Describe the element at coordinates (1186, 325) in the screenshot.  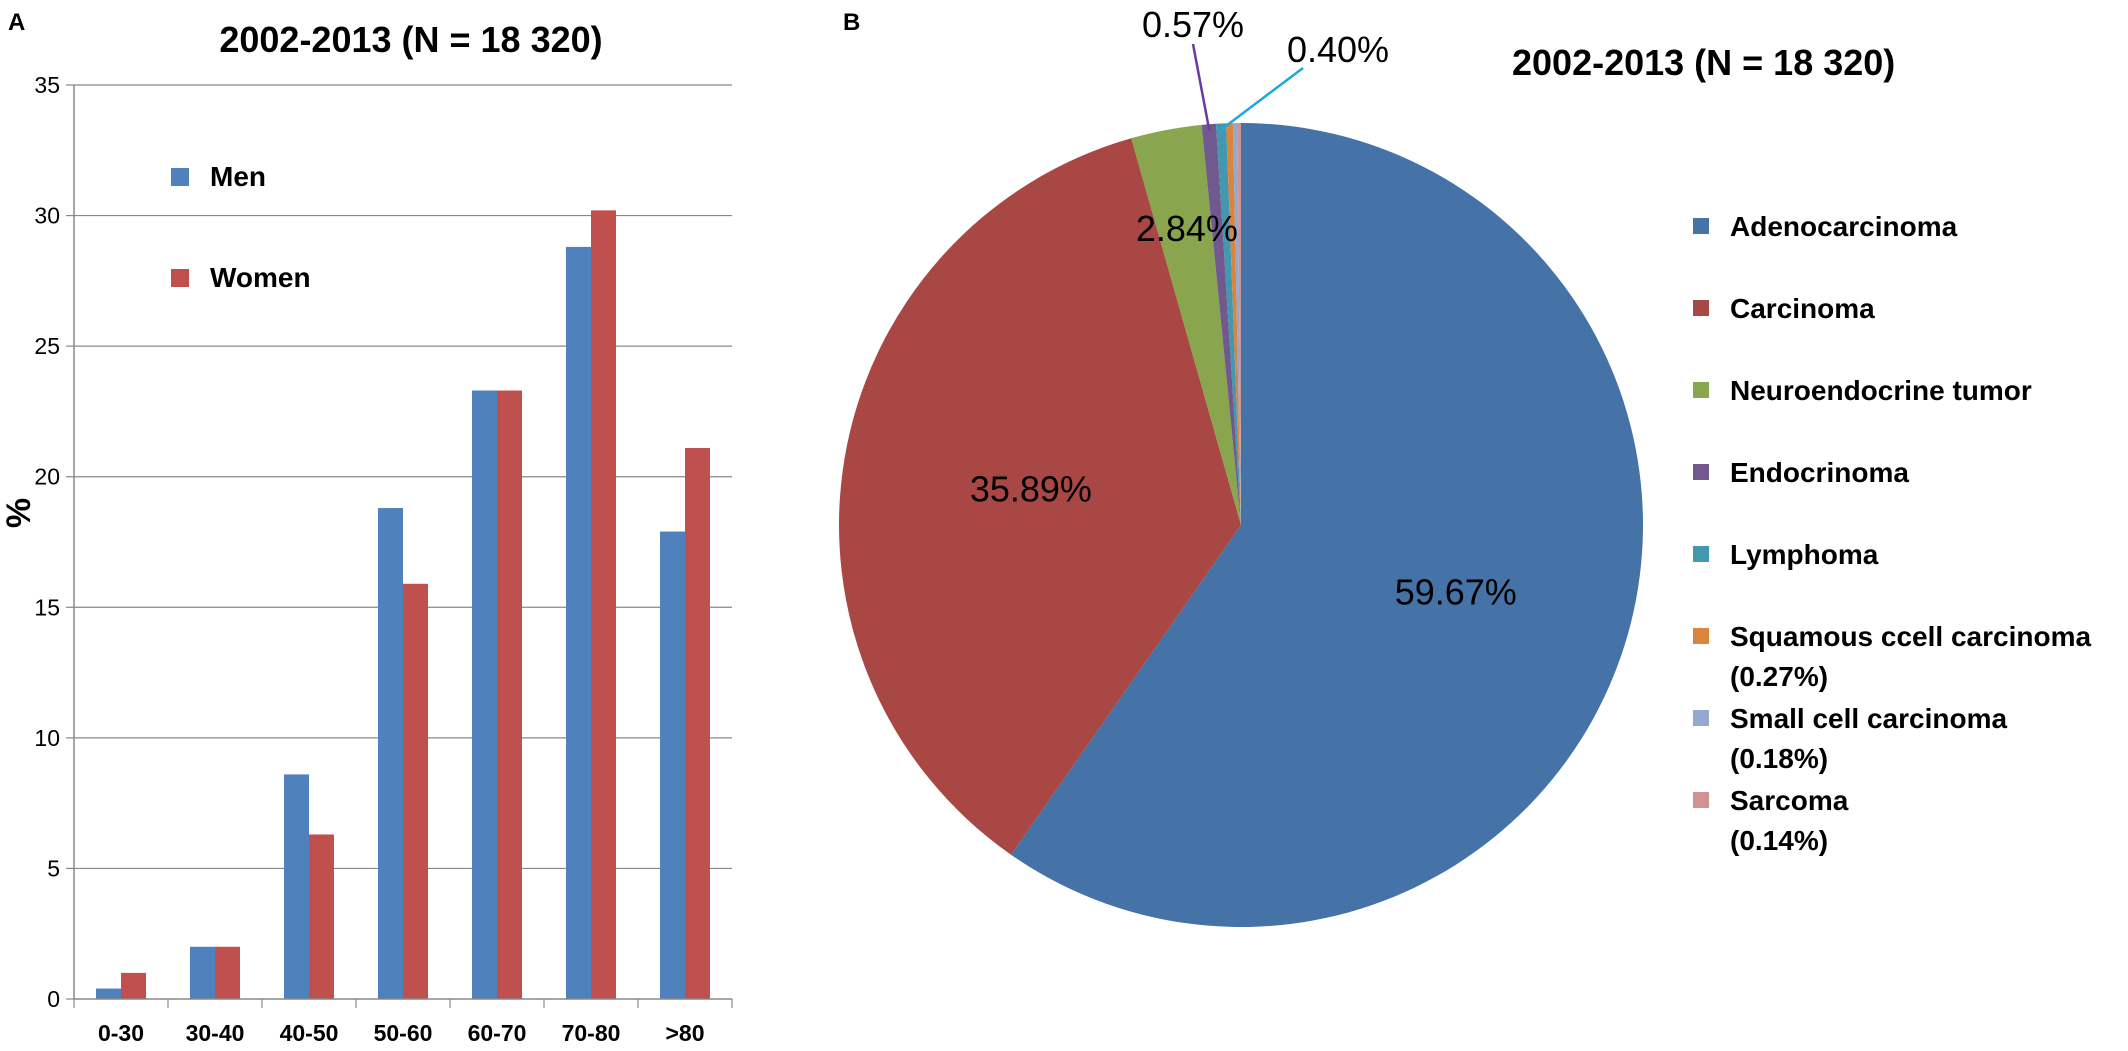
I see `pie-slice-neuroendocrine-tumor` at that location.